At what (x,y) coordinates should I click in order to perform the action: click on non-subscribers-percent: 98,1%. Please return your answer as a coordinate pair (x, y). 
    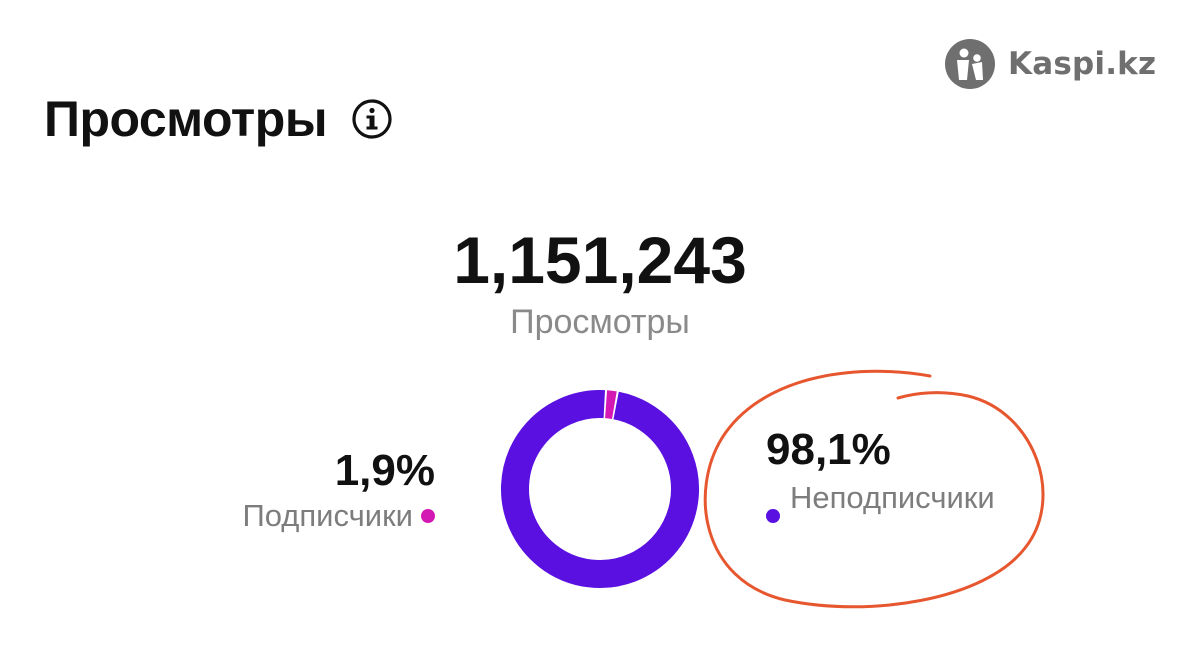
    Looking at the image, I should click on (828, 449).